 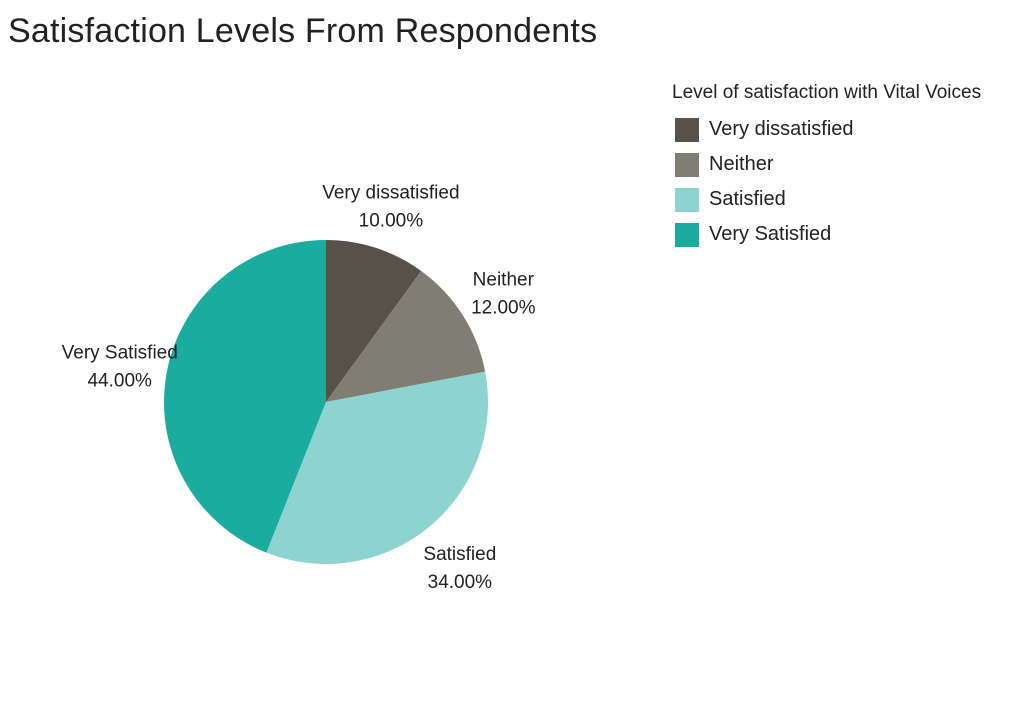 What do you see at coordinates (303, 31) in the screenshot?
I see `chart-title: Satisfaction Levels From Respondents` at bounding box center [303, 31].